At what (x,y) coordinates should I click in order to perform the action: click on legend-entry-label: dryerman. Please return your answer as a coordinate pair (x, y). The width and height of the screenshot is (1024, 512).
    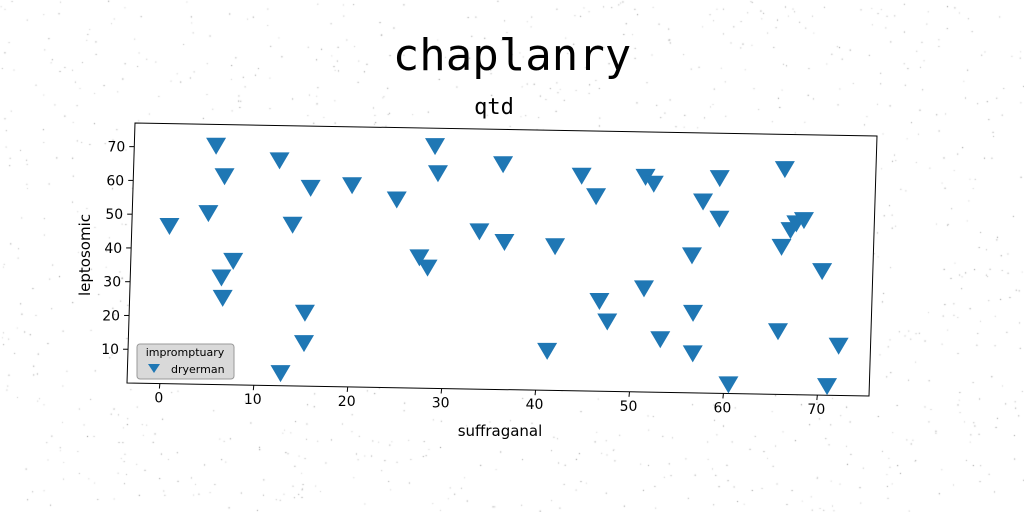
    Looking at the image, I should click on (198, 369).